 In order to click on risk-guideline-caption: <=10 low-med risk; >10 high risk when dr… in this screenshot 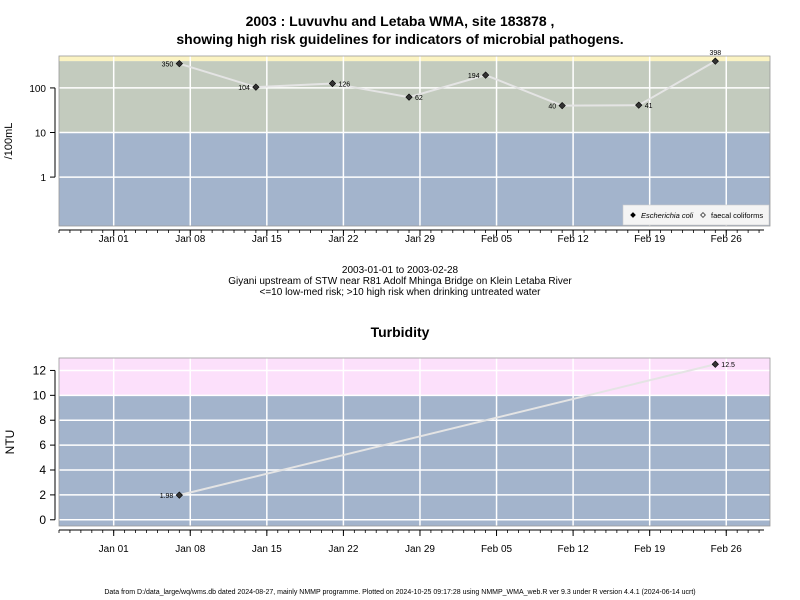, I will do `click(400, 292)`.